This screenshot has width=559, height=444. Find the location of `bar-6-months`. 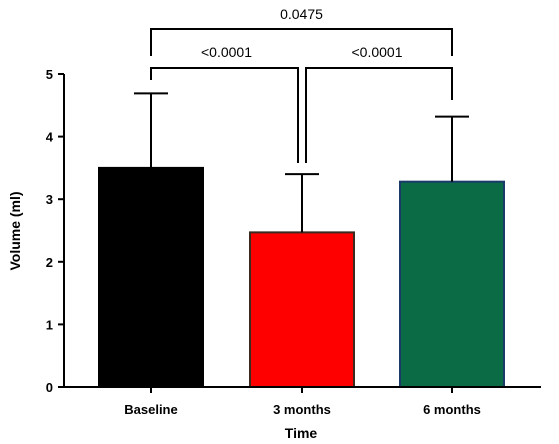

bar-6-months is located at coordinates (452, 284).